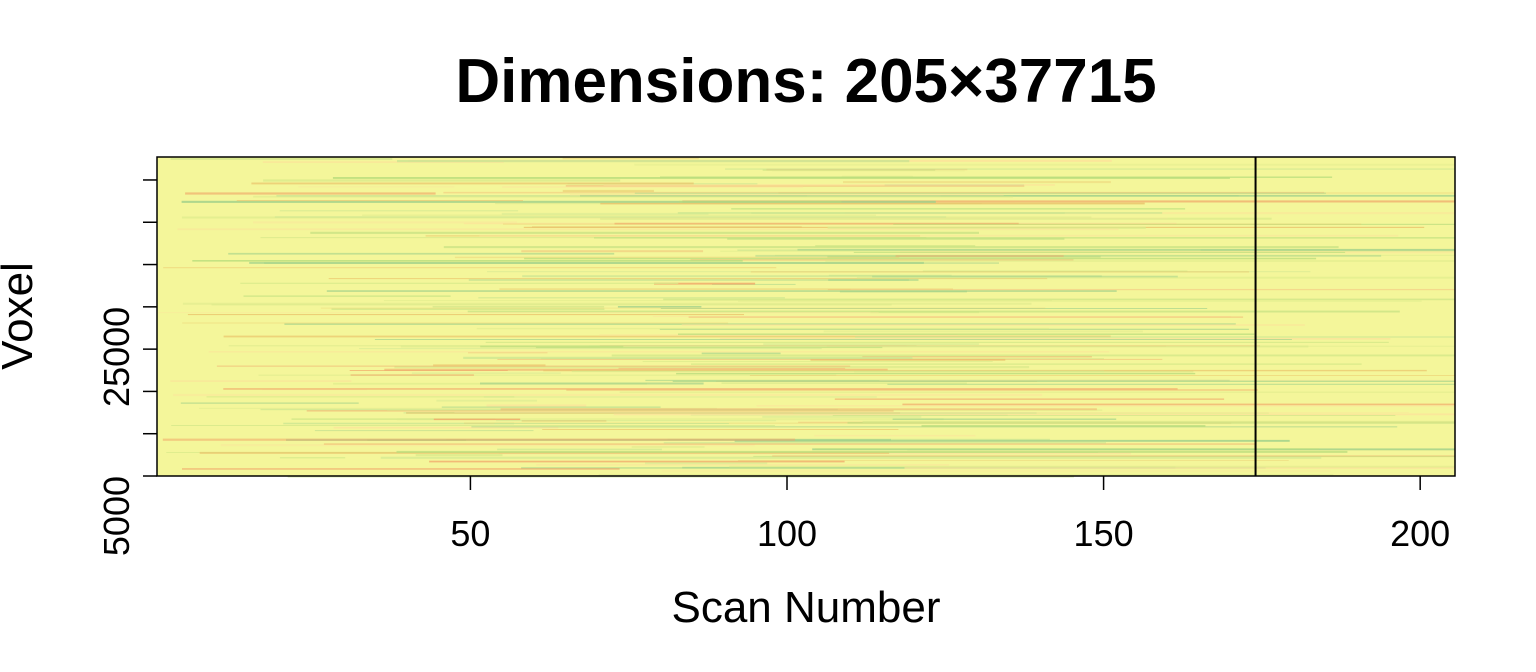 The width and height of the screenshot is (1536, 672). I want to click on x-tick-label: 200, so click(1420, 533).